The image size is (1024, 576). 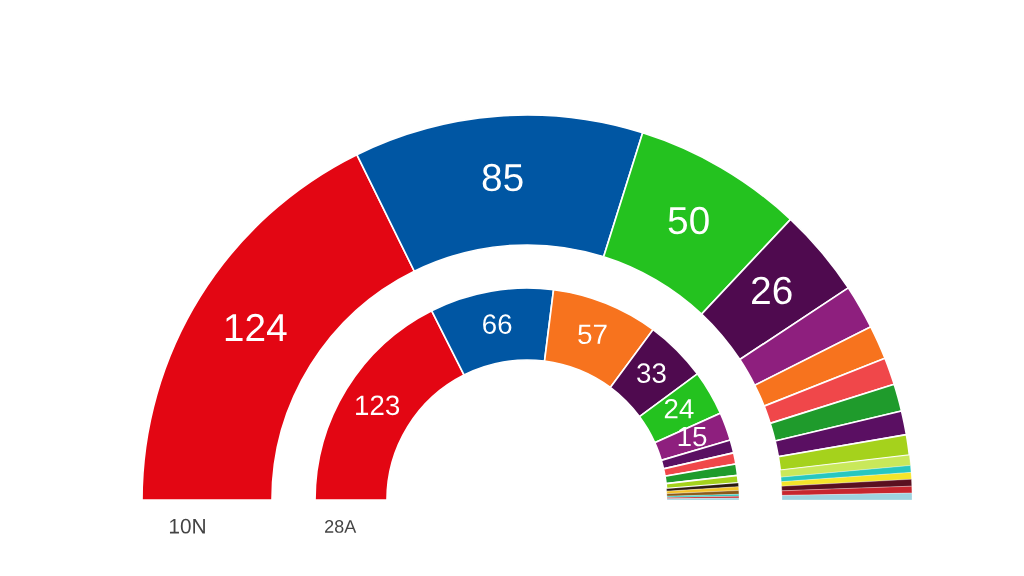 I want to click on data-label: 33, so click(x=651, y=373).